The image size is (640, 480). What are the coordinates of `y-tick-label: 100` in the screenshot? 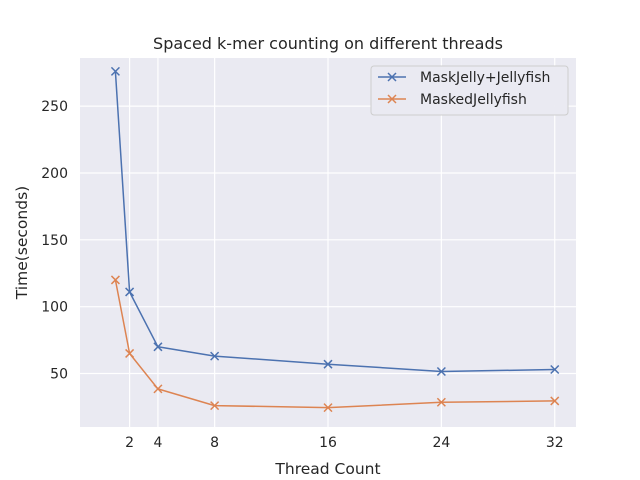 It's located at (54, 308).